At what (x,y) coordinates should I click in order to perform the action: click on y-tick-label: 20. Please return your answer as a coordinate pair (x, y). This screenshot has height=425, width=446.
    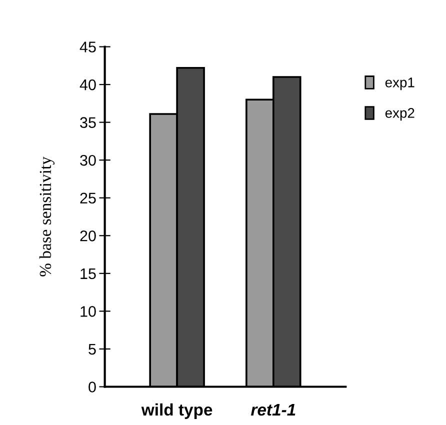
    Looking at the image, I should click on (88, 236).